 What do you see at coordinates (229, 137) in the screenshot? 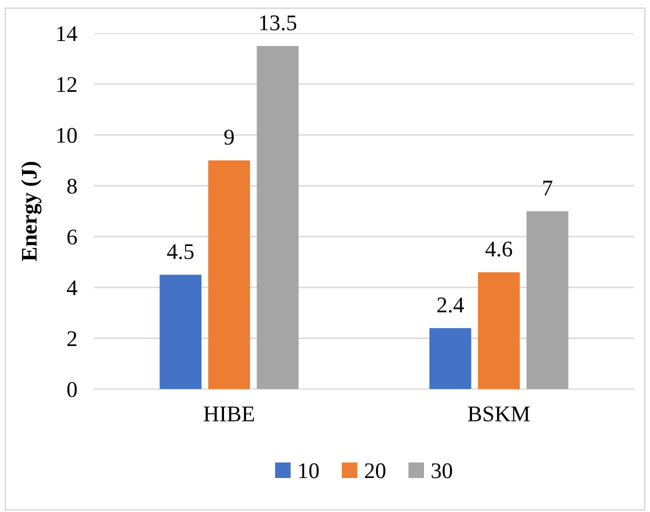
I see `data-label: 9` at bounding box center [229, 137].